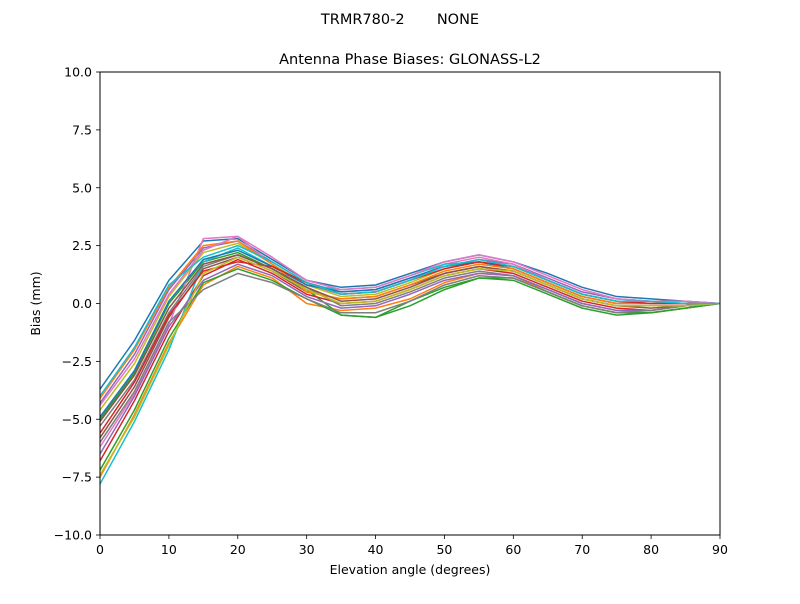  Describe the element at coordinates (444, 549) in the screenshot. I see `x-tick-label: 50` at that location.